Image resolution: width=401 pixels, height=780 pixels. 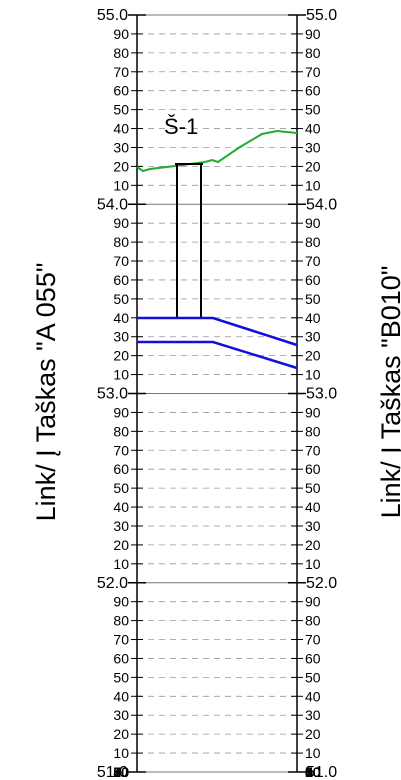 I want to click on right-major-label: 53.0, so click(x=321, y=394).